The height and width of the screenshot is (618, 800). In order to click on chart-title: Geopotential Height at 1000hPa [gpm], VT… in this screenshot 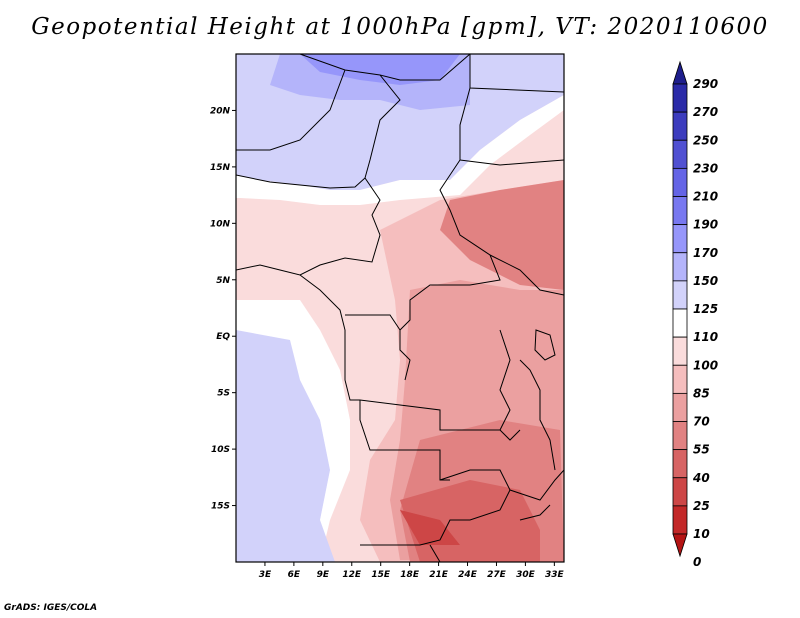, I will do `click(400, 27)`.